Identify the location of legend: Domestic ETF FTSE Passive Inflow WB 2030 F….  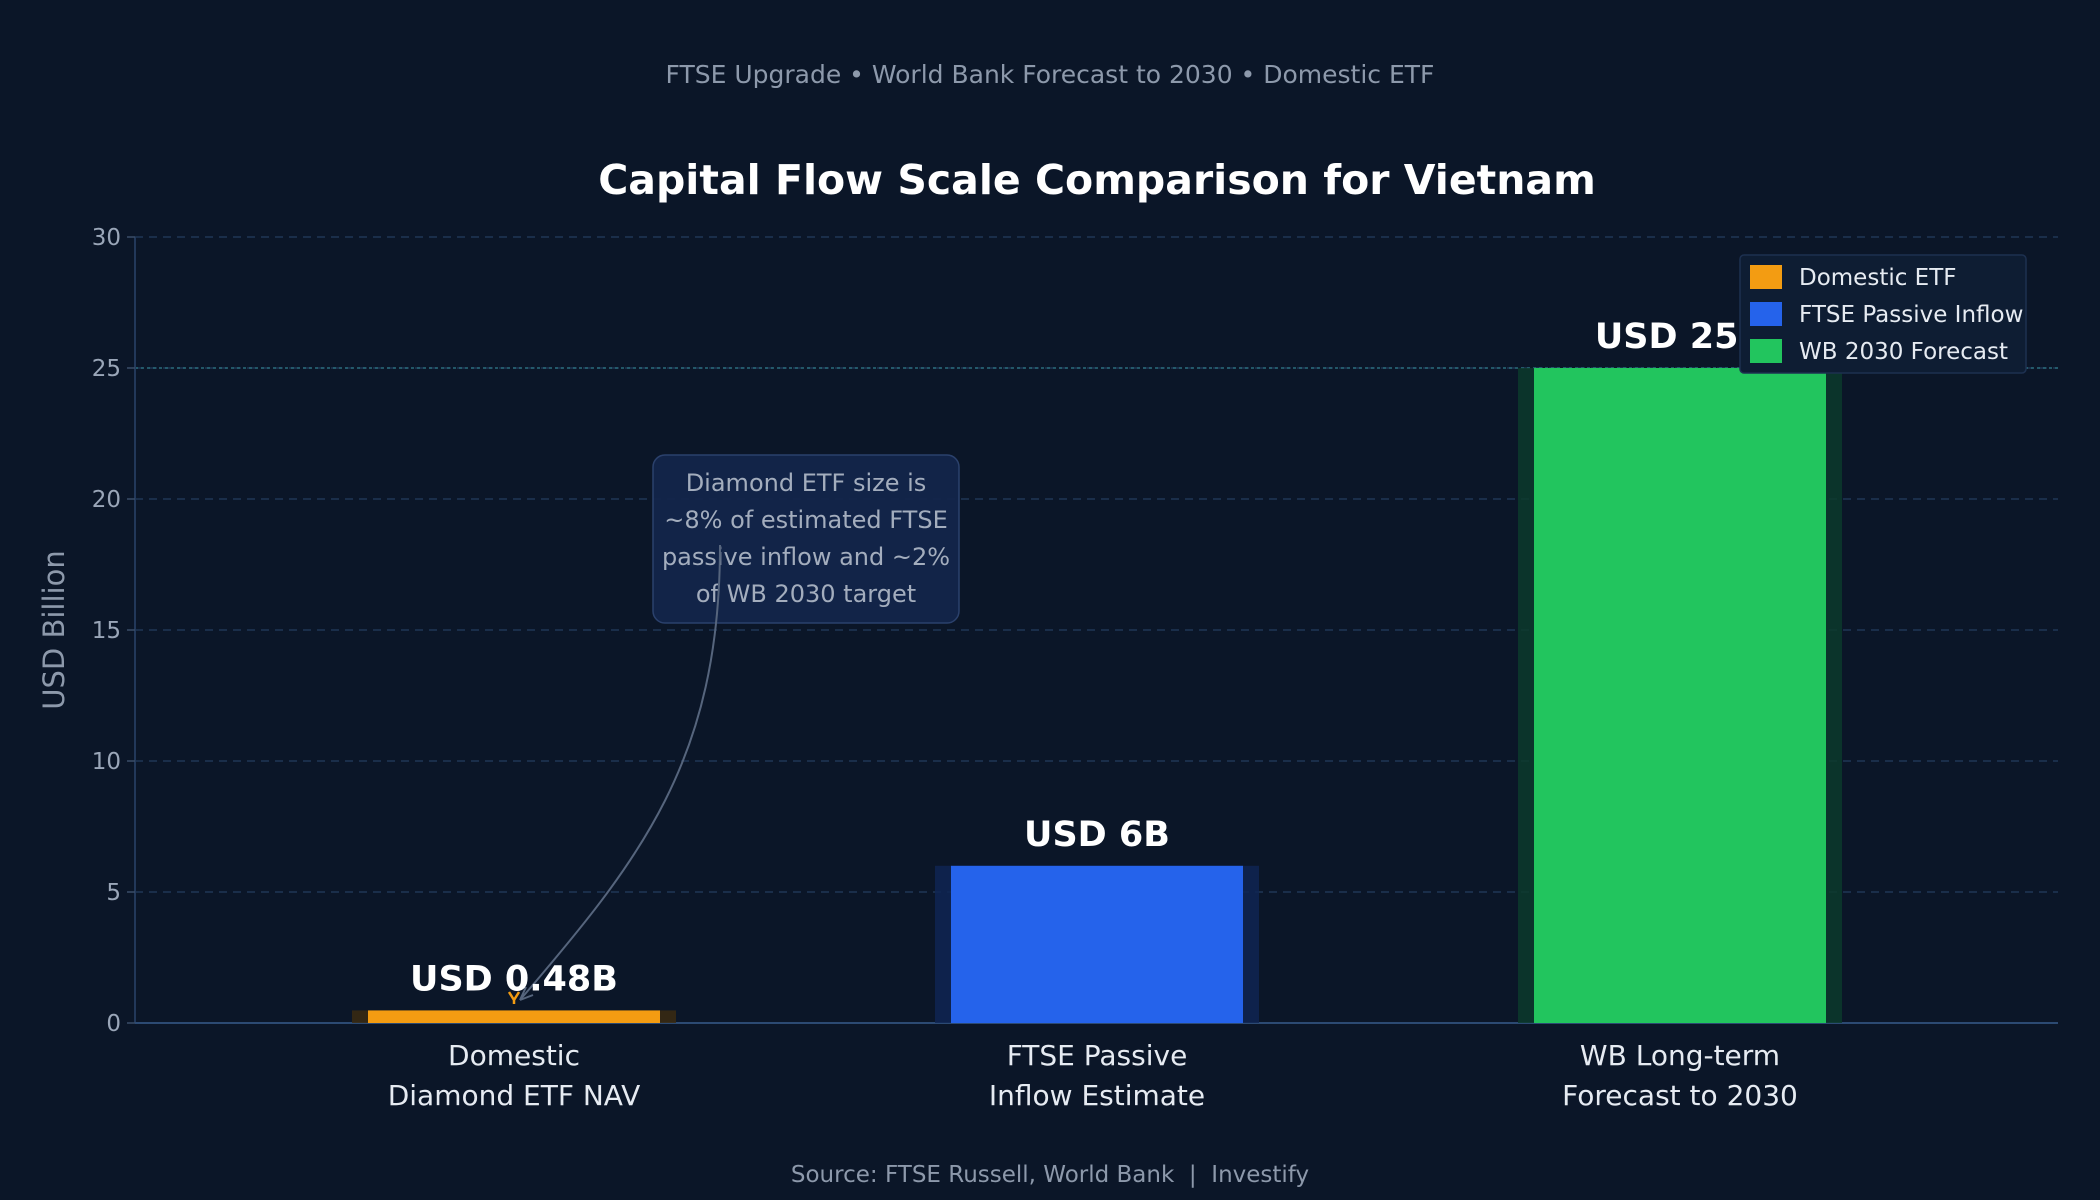
(1883, 314).